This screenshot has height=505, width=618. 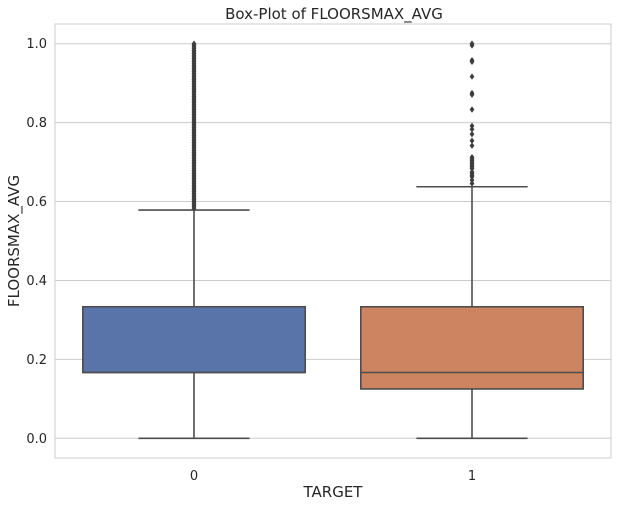 What do you see at coordinates (36, 439) in the screenshot?
I see `y-tick-label: 0.0` at bounding box center [36, 439].